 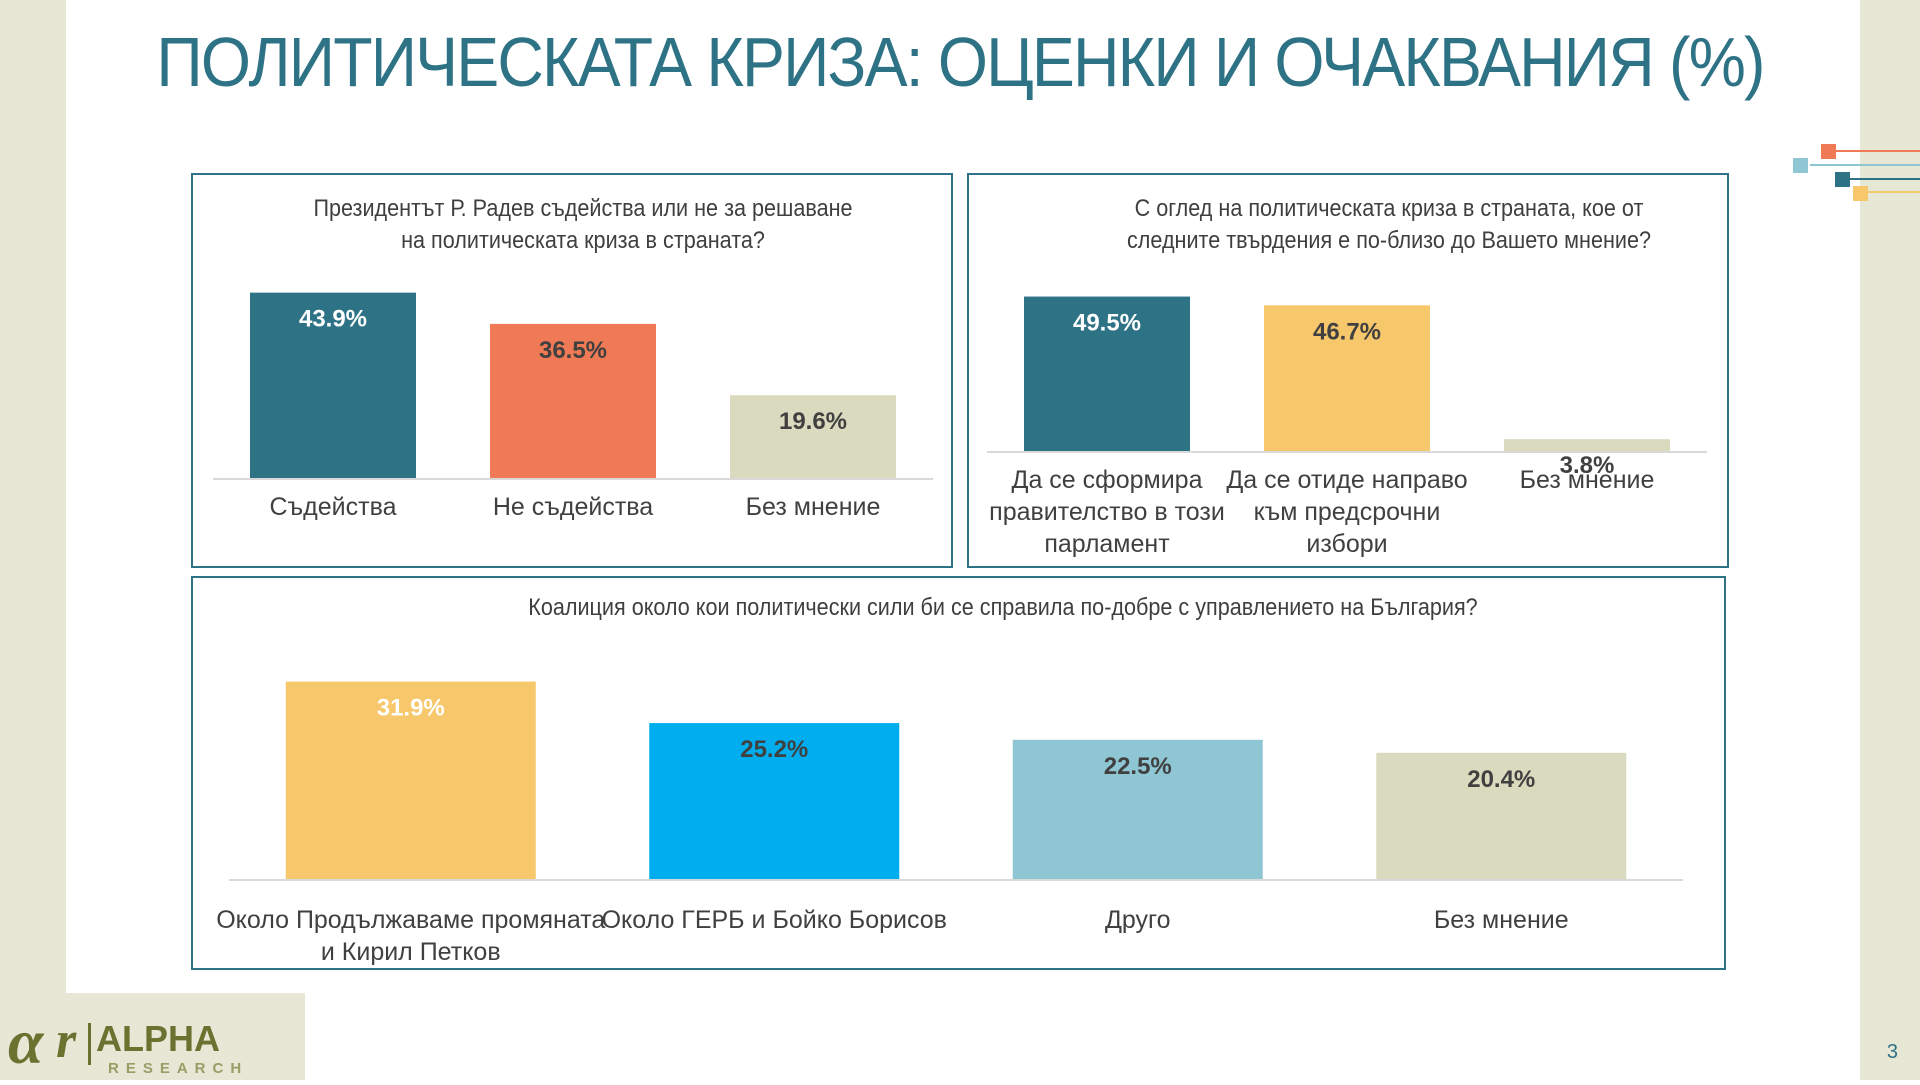 I want to click on category-label: Да се отиде направо, so click(x=1346, y=480).